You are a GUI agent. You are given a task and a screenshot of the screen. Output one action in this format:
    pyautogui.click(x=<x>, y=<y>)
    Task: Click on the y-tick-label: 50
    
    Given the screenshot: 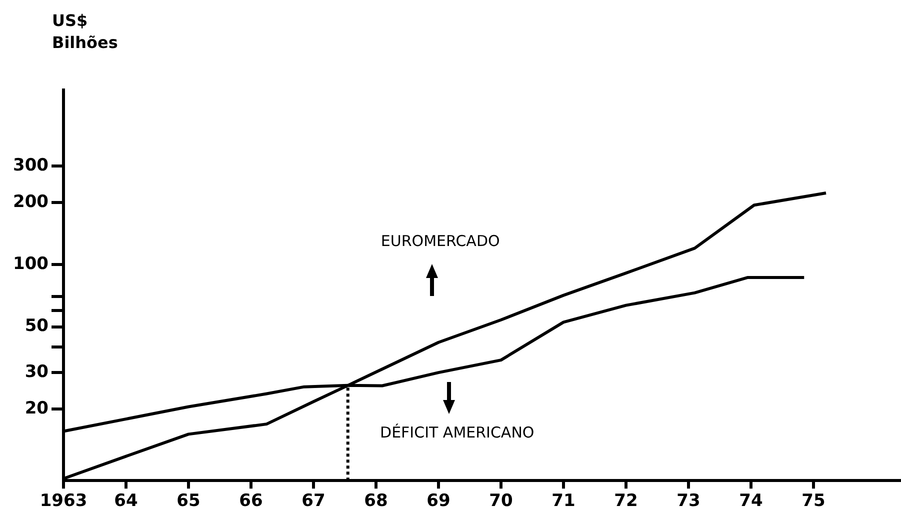 What is the action you would take?
    pyautogui.click(x=36, y=326)
    